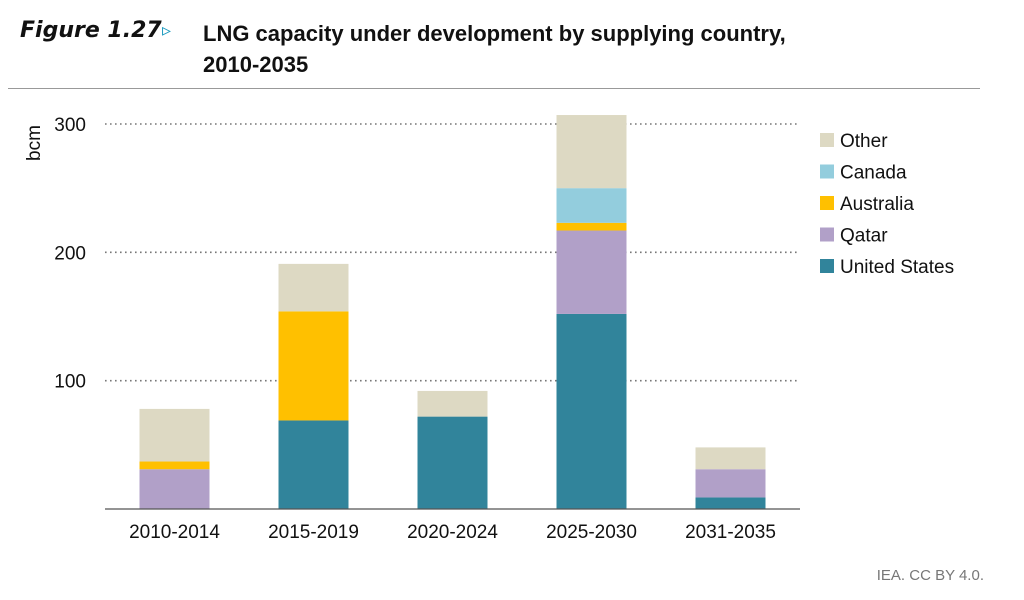  I want to click on x-tick-label: 2031-2035, so click(730, 532).